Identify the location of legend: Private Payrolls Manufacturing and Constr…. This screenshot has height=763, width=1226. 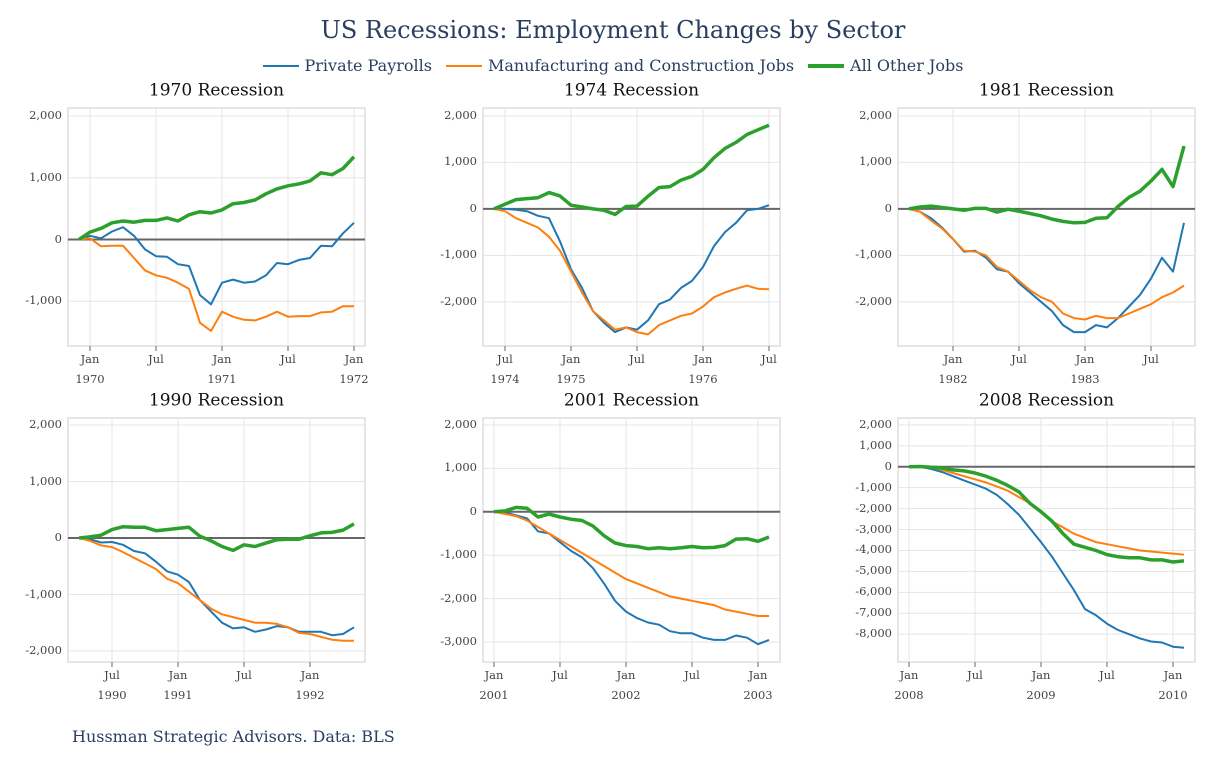
(613, 65).